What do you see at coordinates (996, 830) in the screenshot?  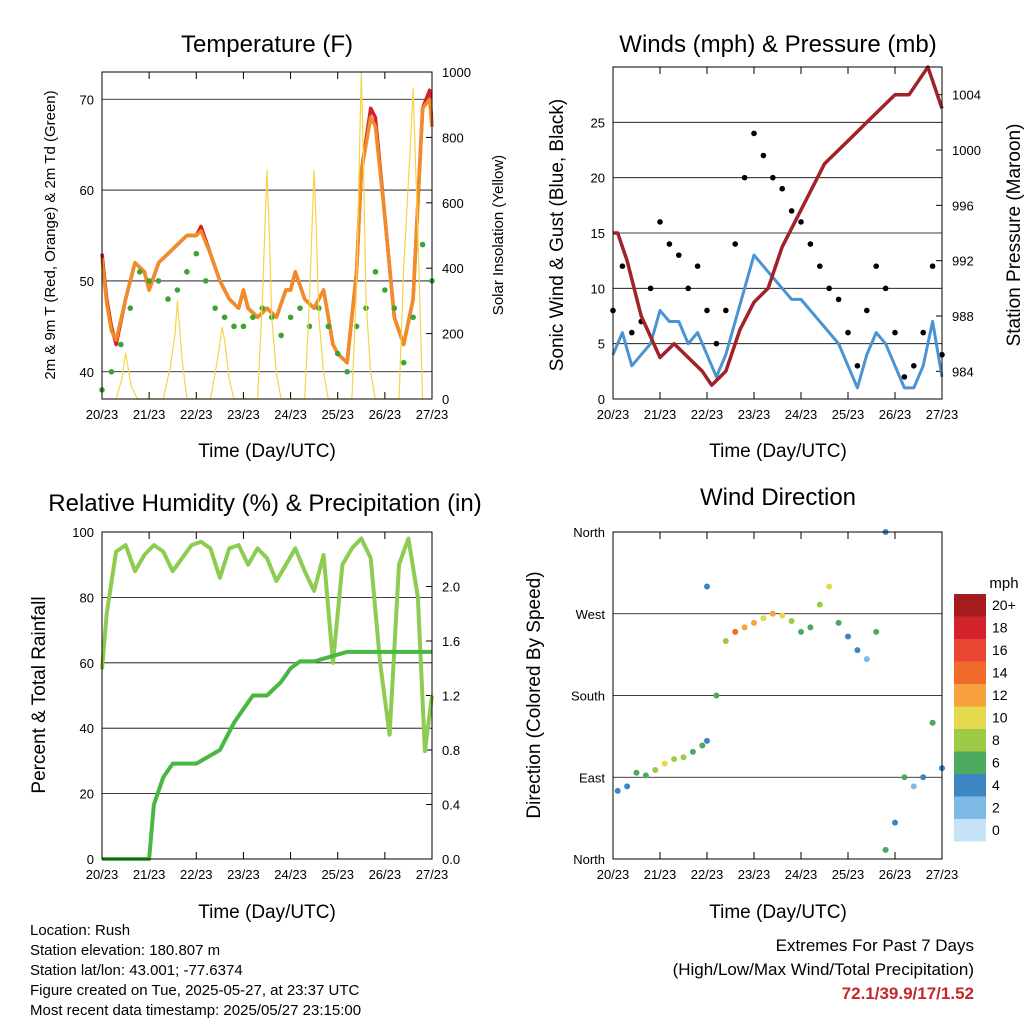 I see `legend-label: 0` at bounding box center [996, 830].